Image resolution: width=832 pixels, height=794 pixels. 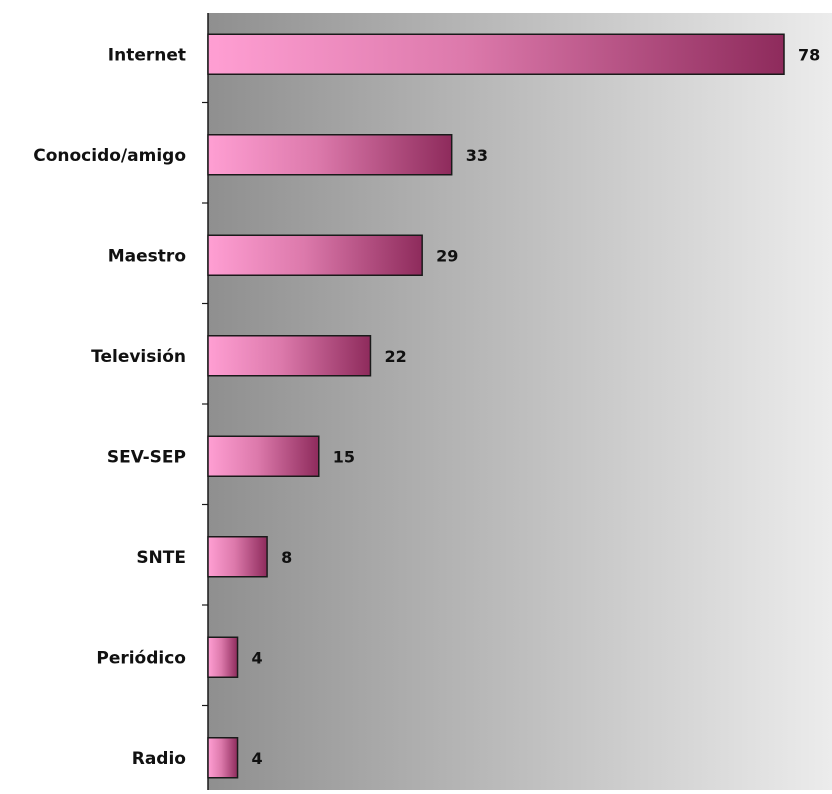 What do you see at coordinates (205, 404) in the screenshot?
I see `y-axis-ticks` at bounding box center [205, 404].